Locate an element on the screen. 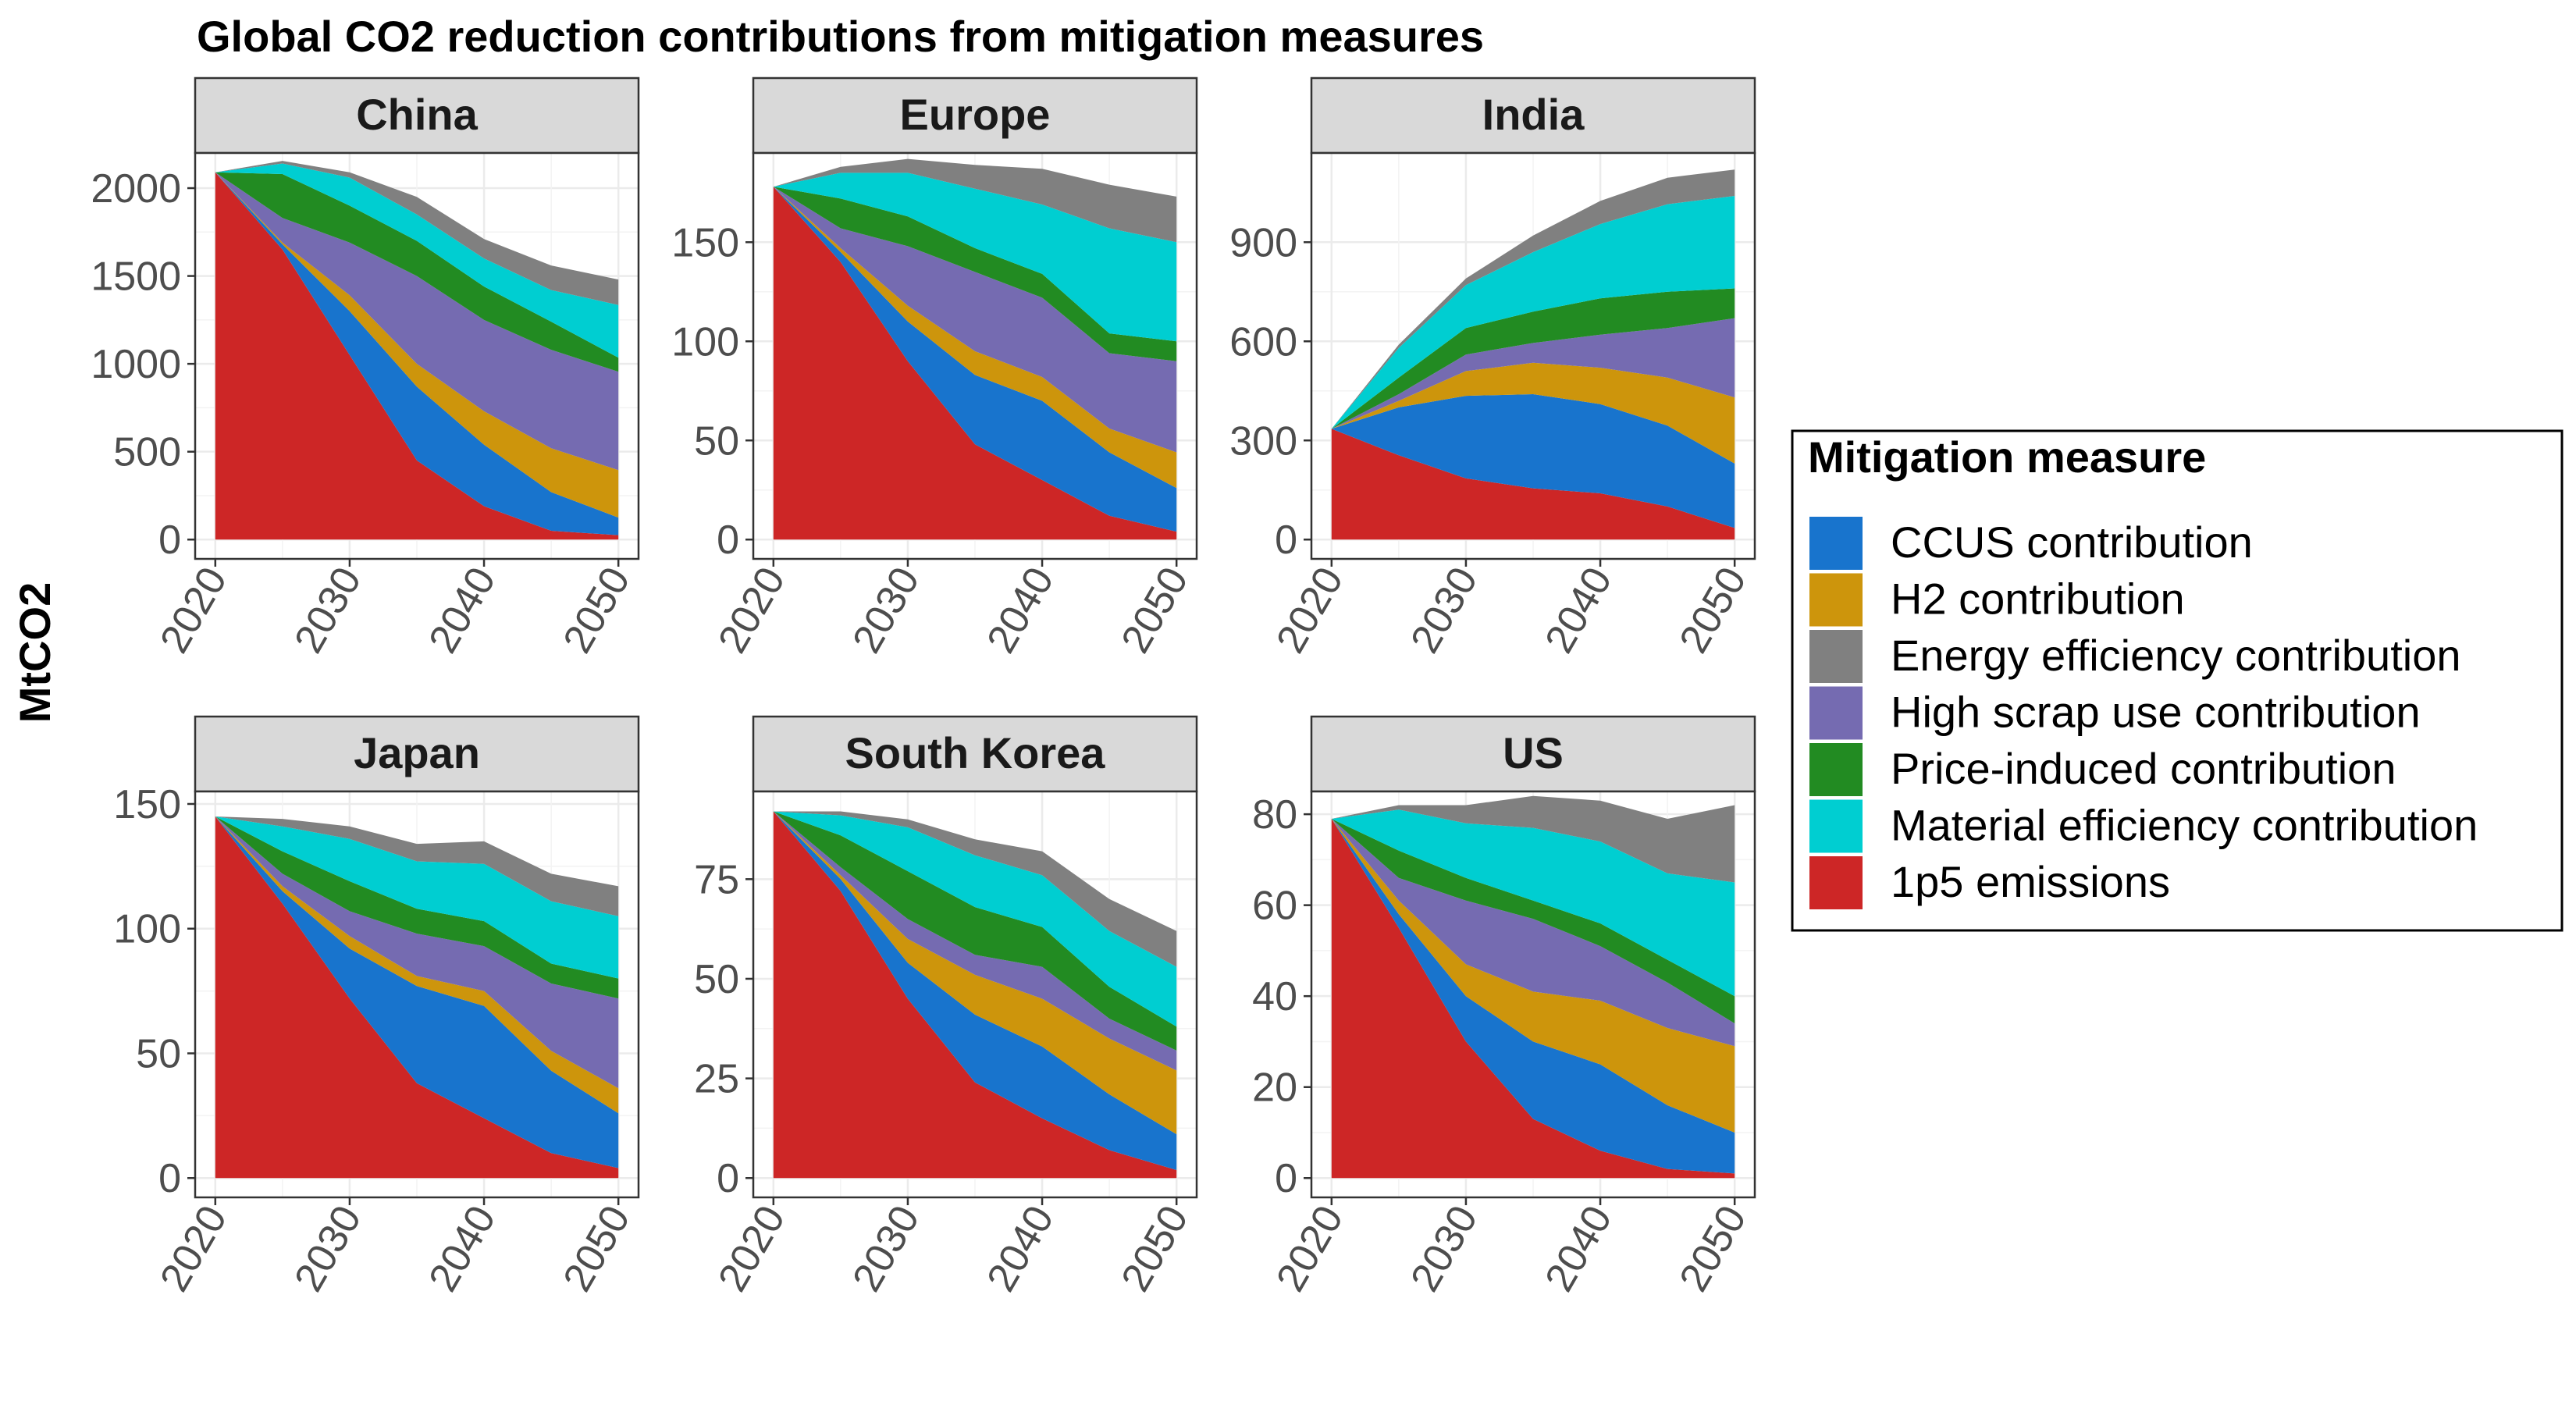  y-axis: 0 50 100 150 is located at coordinates (712, 392).